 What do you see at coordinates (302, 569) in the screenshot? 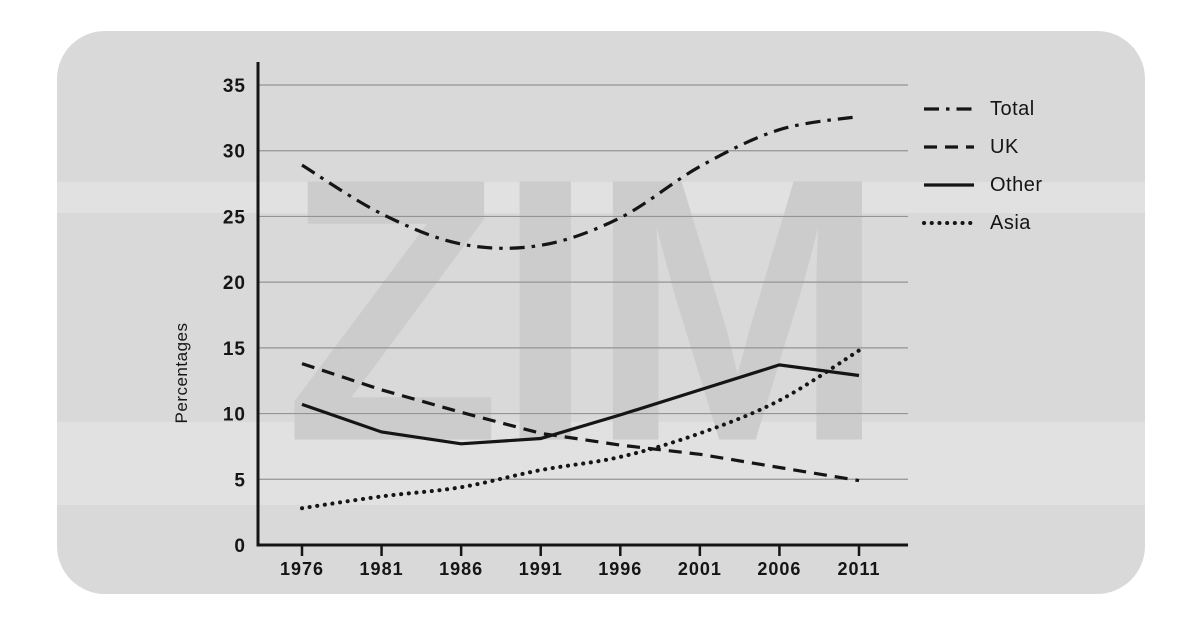
I see `x-tick-label-1976: 1976` at bounding box center [302, 569].